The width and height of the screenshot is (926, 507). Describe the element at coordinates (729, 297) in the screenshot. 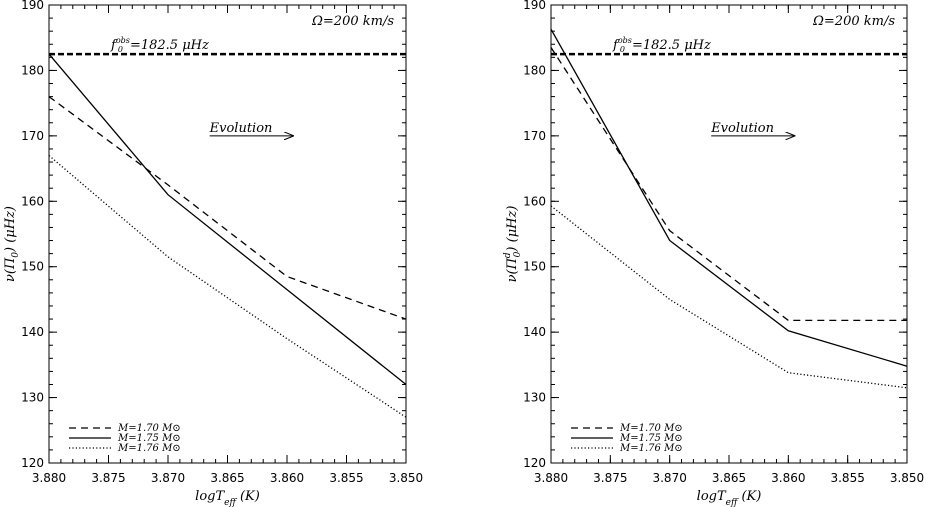

I see `series-line-dotted` at that location.